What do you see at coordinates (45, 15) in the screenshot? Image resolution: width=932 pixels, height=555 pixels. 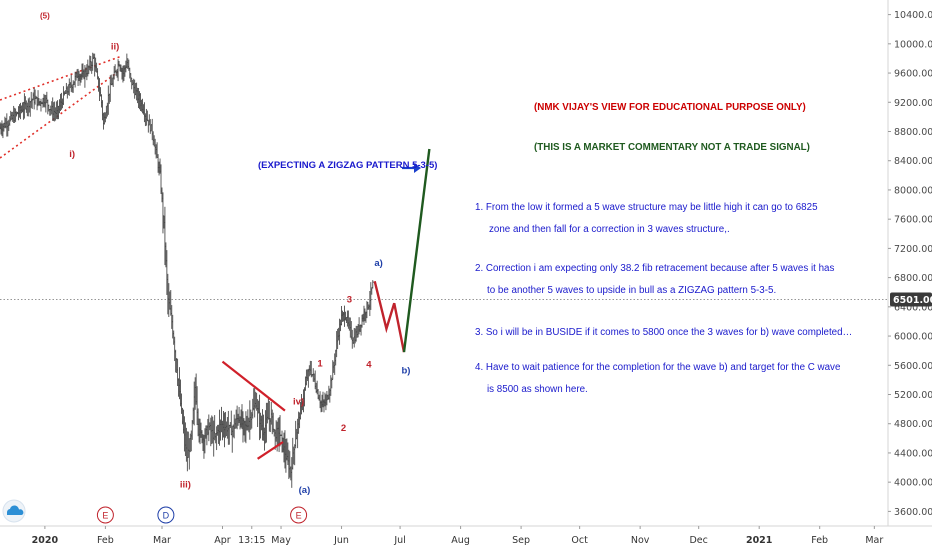 I see `wave-label: (5)` at bounding box center [45, 15].